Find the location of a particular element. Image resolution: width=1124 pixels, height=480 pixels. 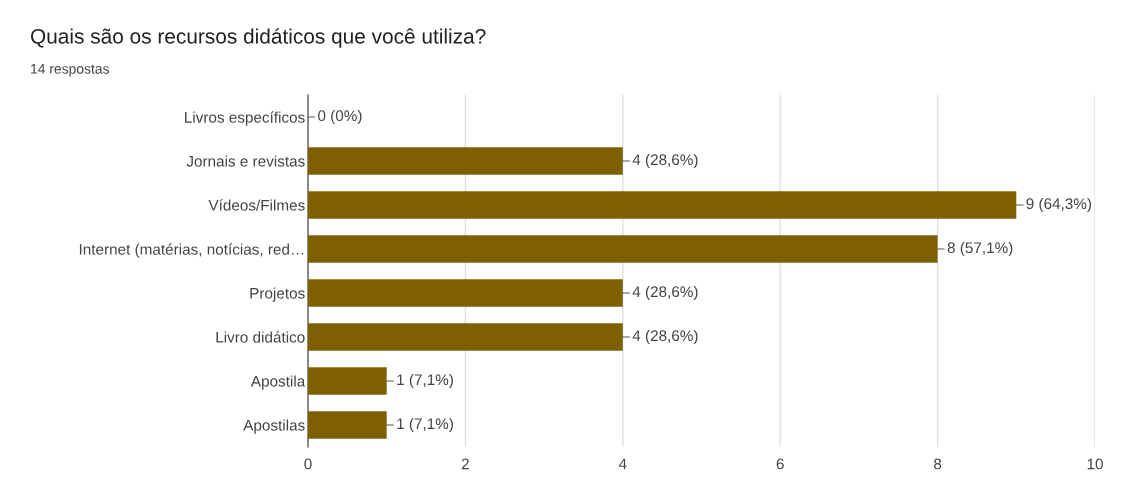

y-tick-label: Apostilas is located at coordinates (274, 426).